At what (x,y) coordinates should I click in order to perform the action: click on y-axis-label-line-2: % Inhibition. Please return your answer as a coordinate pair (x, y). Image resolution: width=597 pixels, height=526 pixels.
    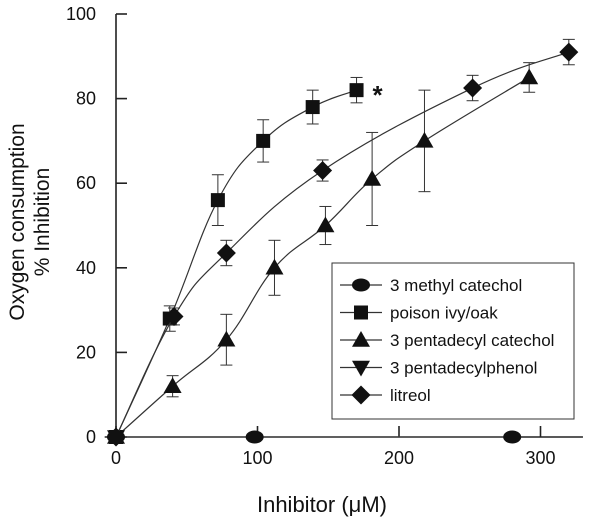
    Looking at the image, I should click on (42, 222).